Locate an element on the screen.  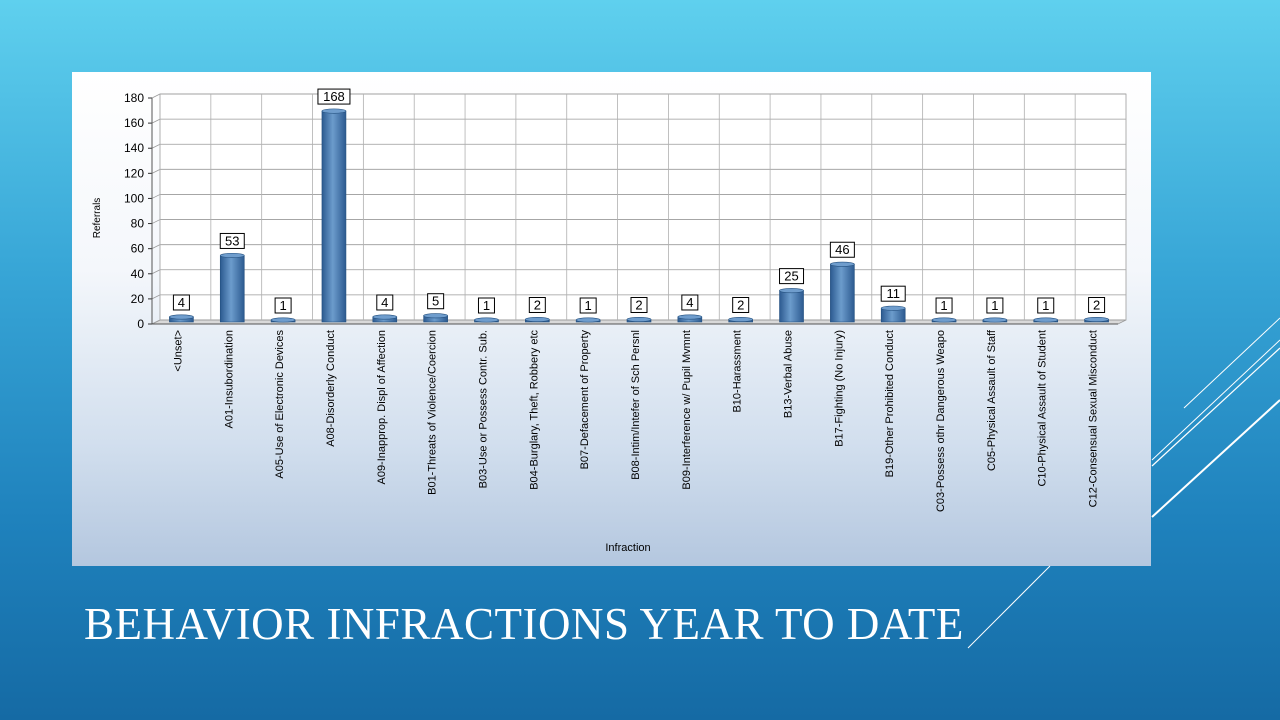
y-tick-label: 140 is located at coordinates (134, 148).